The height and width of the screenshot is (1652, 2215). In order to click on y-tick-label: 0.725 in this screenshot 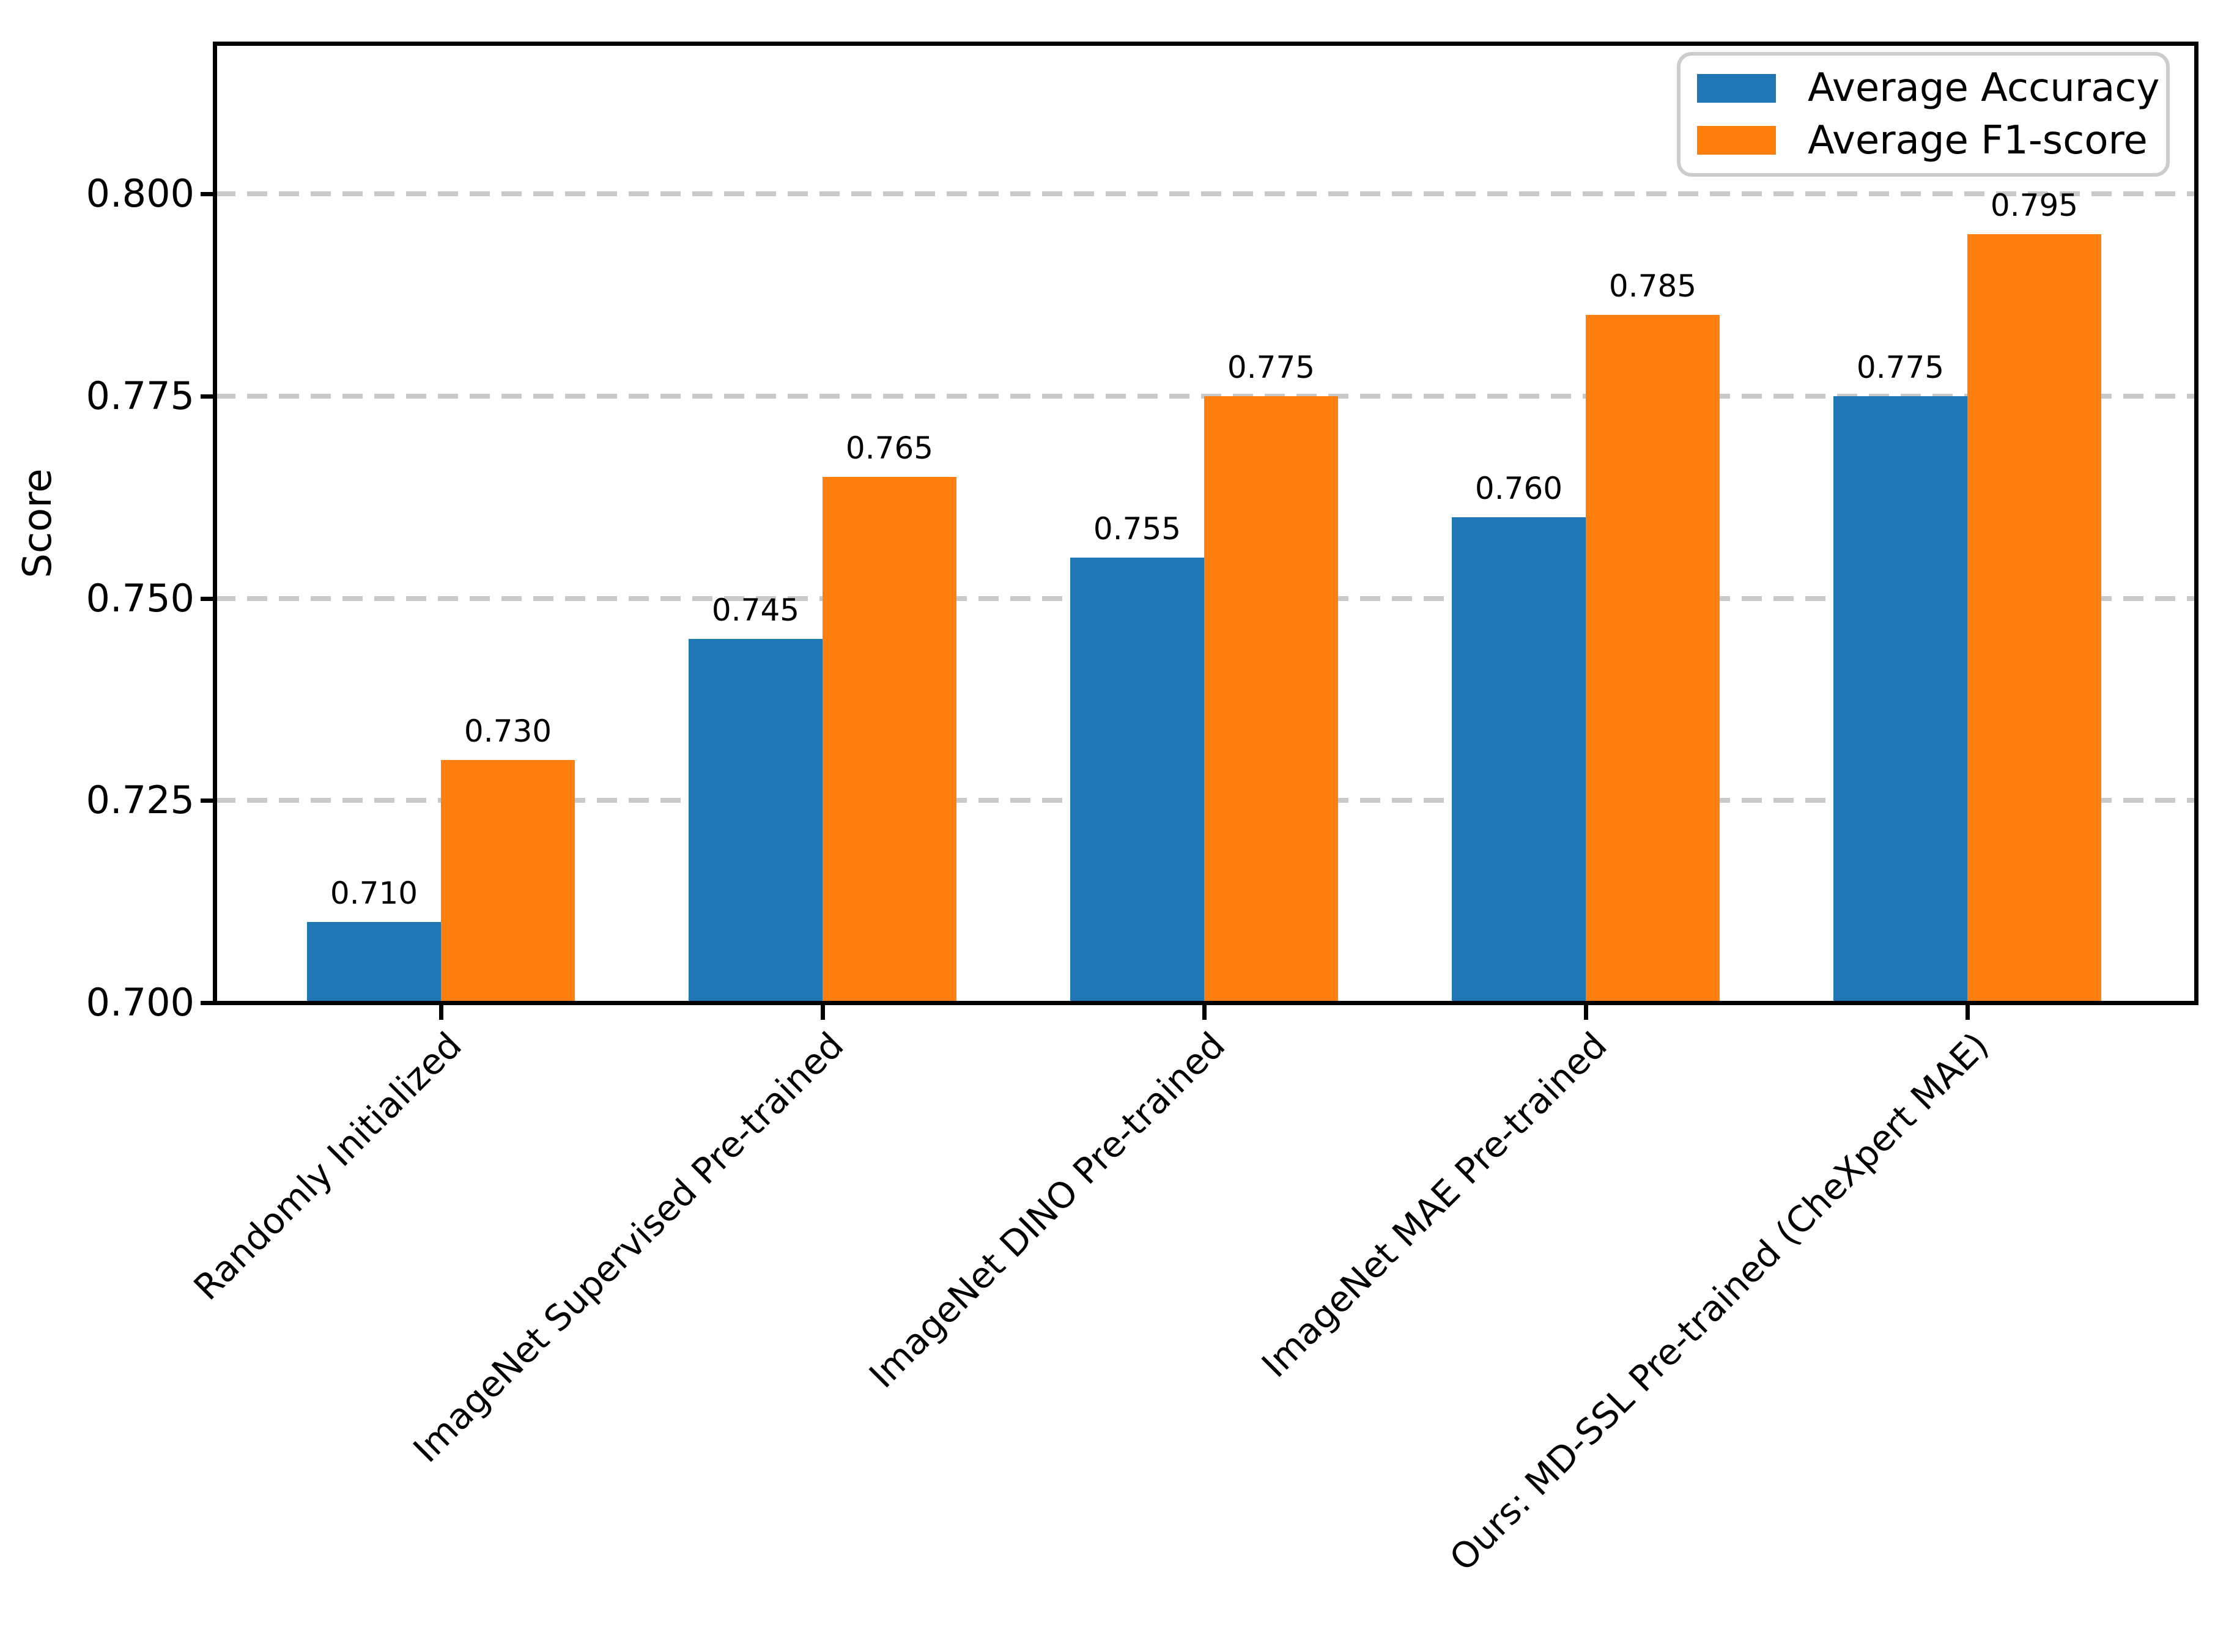, I will do `click(140, 800)`.